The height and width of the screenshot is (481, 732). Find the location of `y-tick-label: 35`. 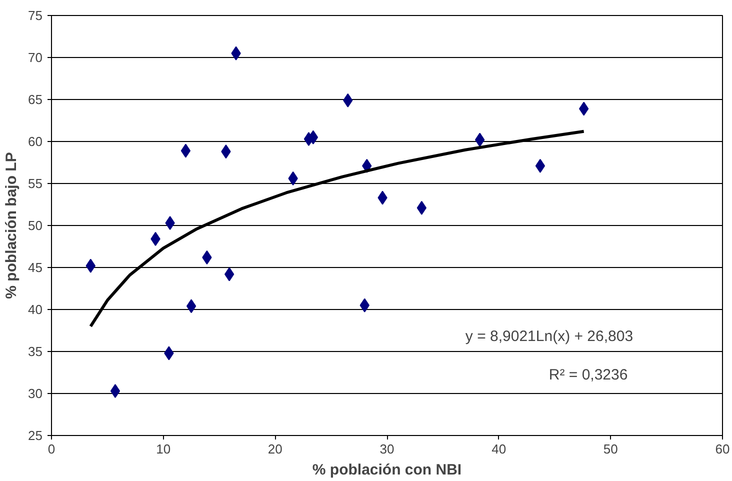

y-tick-label: 35 is located at coordinates (35, 351).